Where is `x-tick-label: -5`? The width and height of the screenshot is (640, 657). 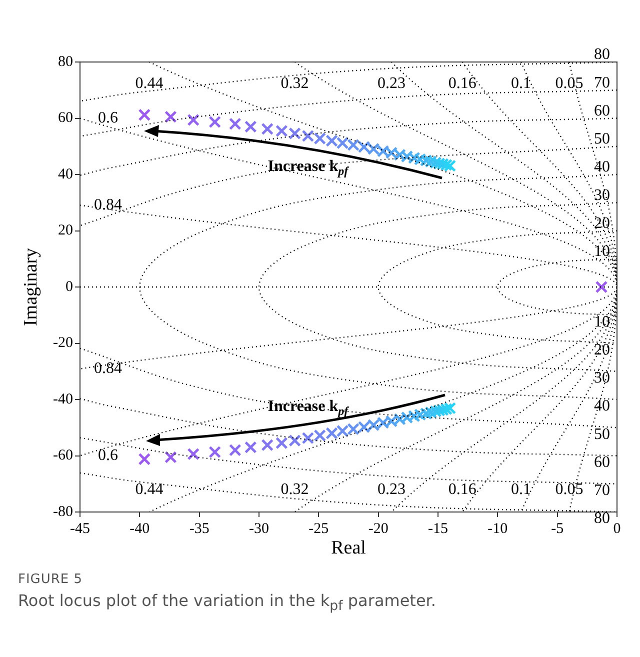 x-tick-label: -5 is located at coordinates (557, 528).